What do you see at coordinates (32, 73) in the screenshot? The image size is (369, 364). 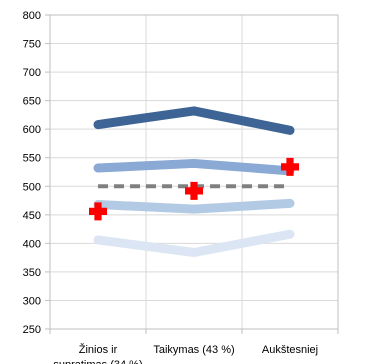 I see `y-tick-label: 700` at bounding box center [32, 73].